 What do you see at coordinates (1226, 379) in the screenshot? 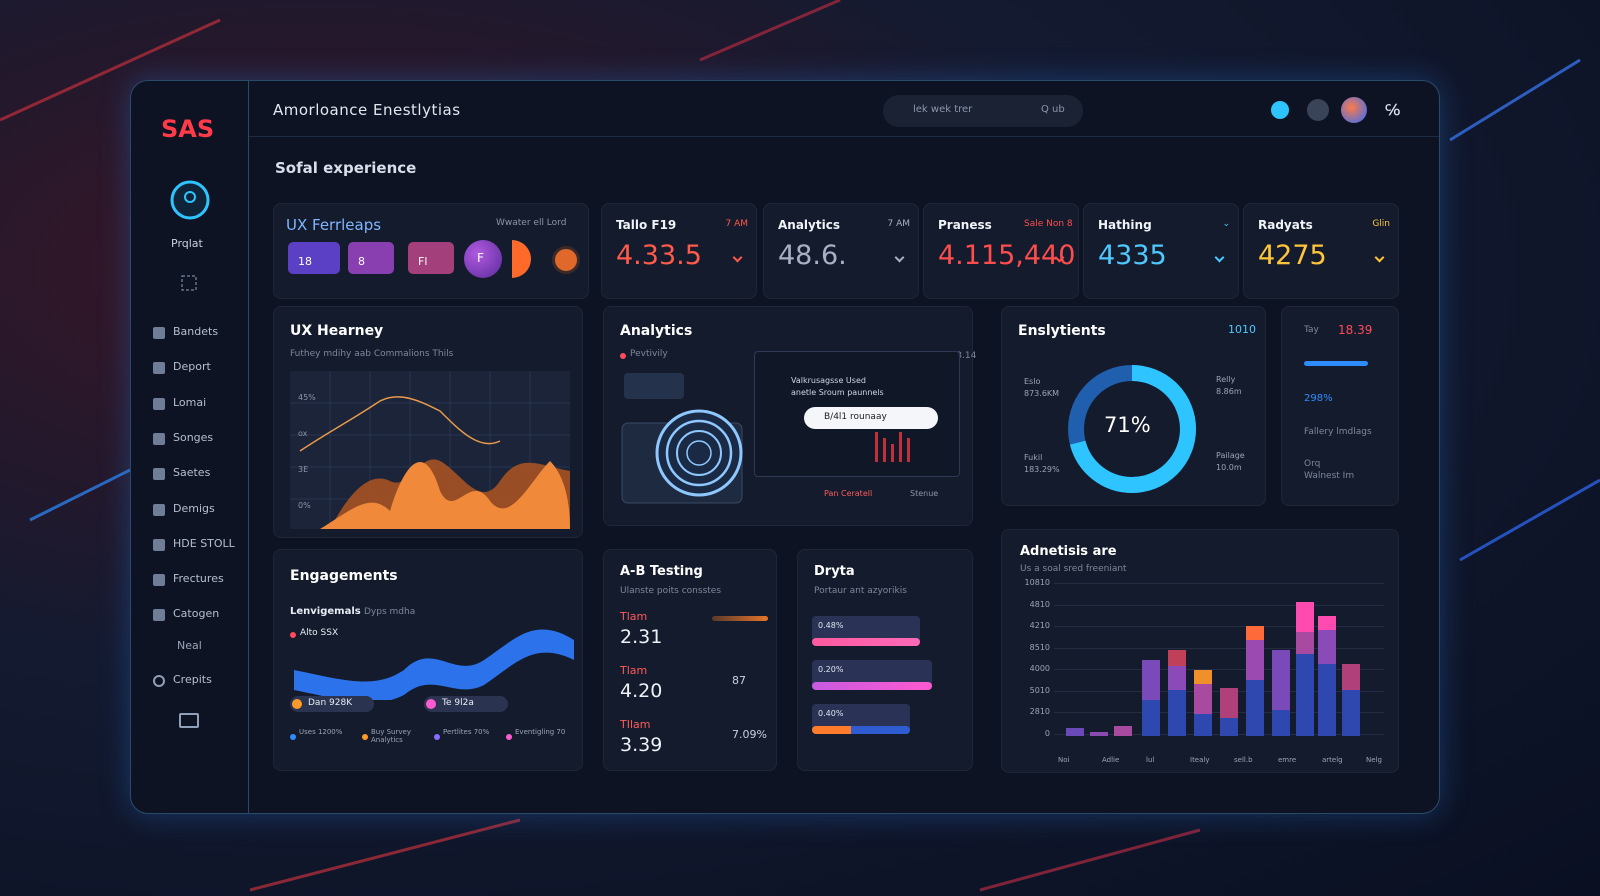
I see `donut-note: Relly` at bounding box center [1226, 379].